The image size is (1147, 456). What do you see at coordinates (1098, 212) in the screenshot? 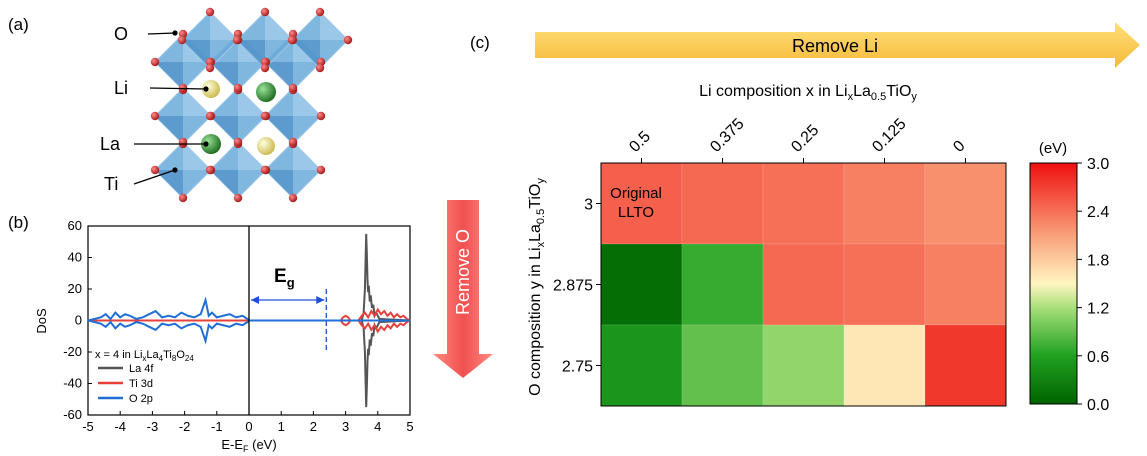
I see `colorbar-tick-label: 2.4` at bounding box center [1098, 212].